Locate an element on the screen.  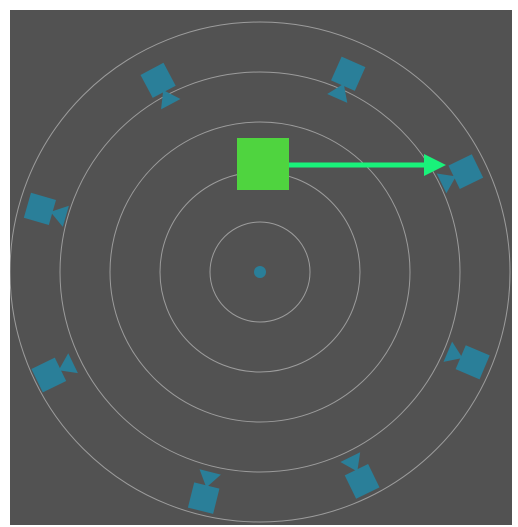
orbit-ring is located at coordinates (260, 272).